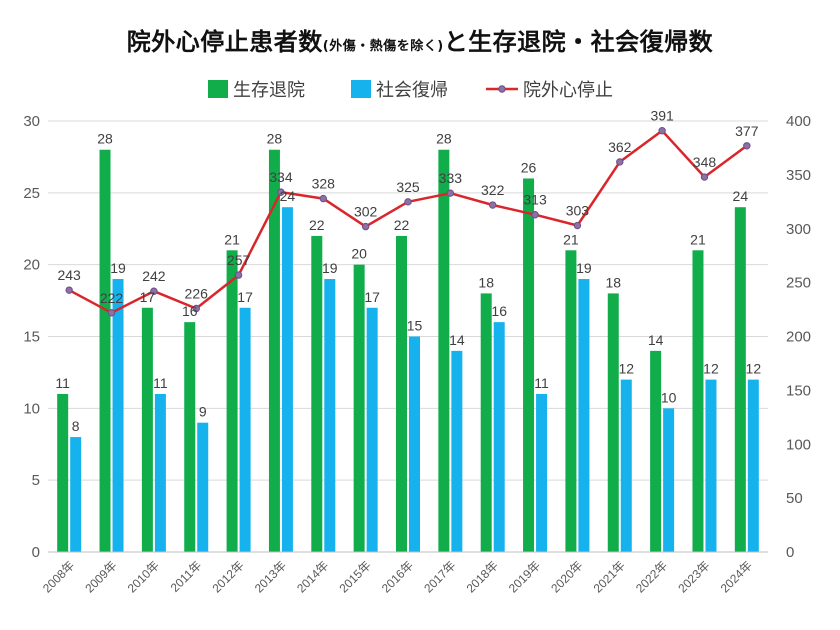 The image size is (840, 630). Describe the element at coordinates (154, 276) in the screenshot. I see `line-point-label: 242` at that location.